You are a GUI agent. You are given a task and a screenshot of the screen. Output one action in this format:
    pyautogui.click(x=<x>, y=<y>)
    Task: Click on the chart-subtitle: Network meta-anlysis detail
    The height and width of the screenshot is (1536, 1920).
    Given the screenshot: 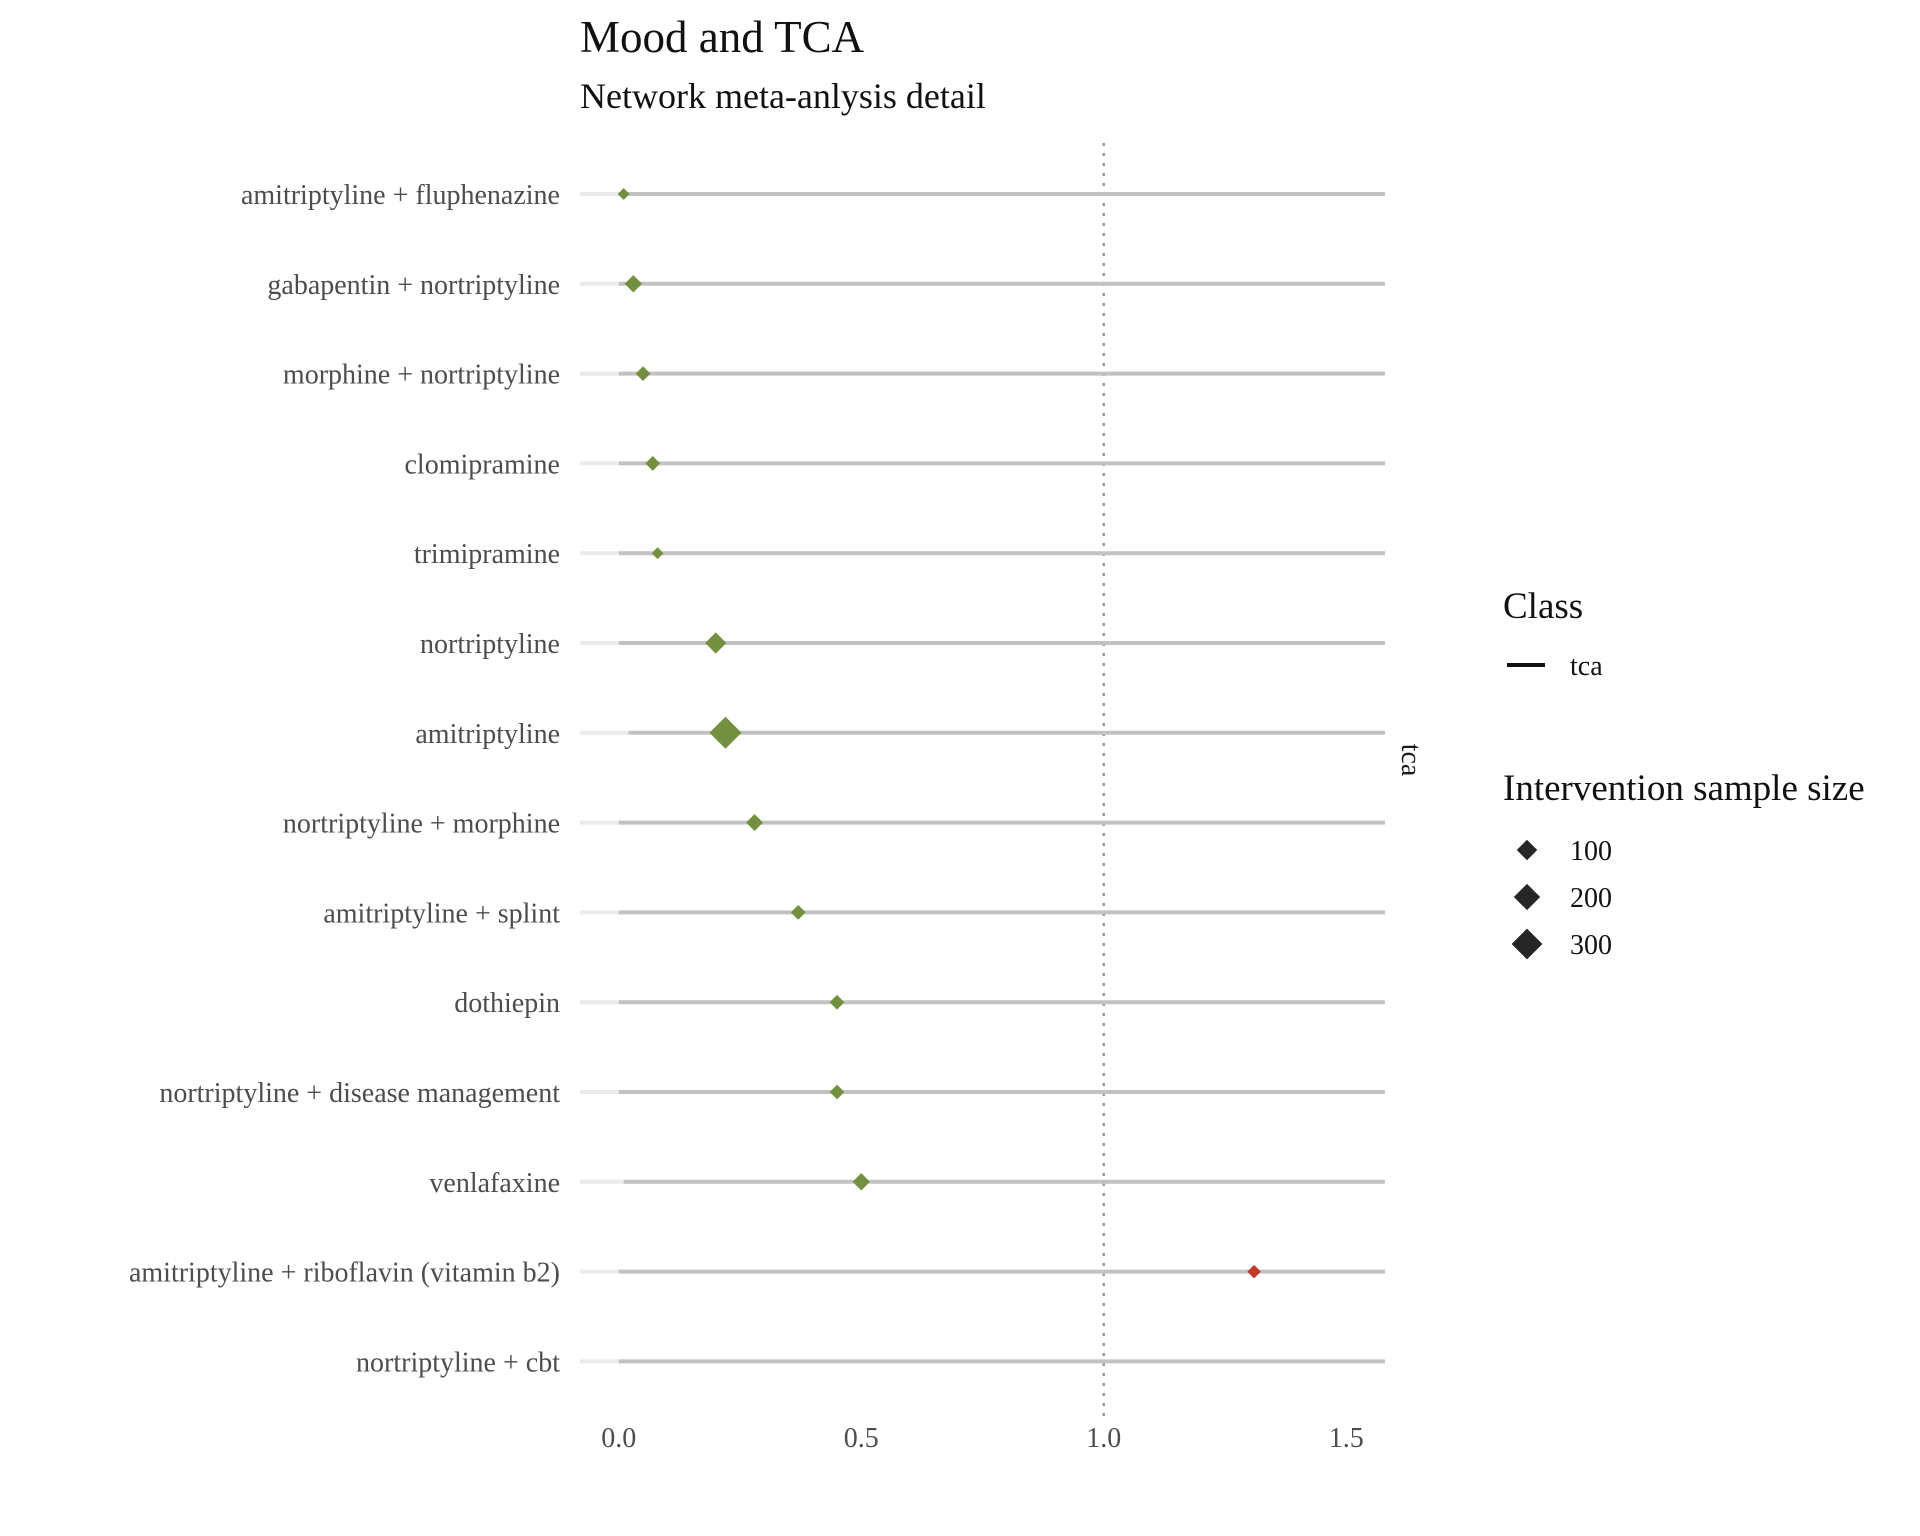 What is the action you would take?
    pyautogui.click(x=783, y=96)
    